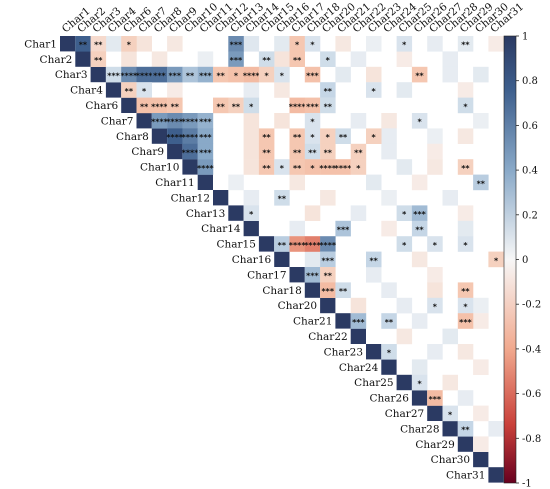 The width and height of the screenshot is (550, 489). Describe the element at coordinates (373, 383) in the screenshot. I see `row-label: Char25` at that location.